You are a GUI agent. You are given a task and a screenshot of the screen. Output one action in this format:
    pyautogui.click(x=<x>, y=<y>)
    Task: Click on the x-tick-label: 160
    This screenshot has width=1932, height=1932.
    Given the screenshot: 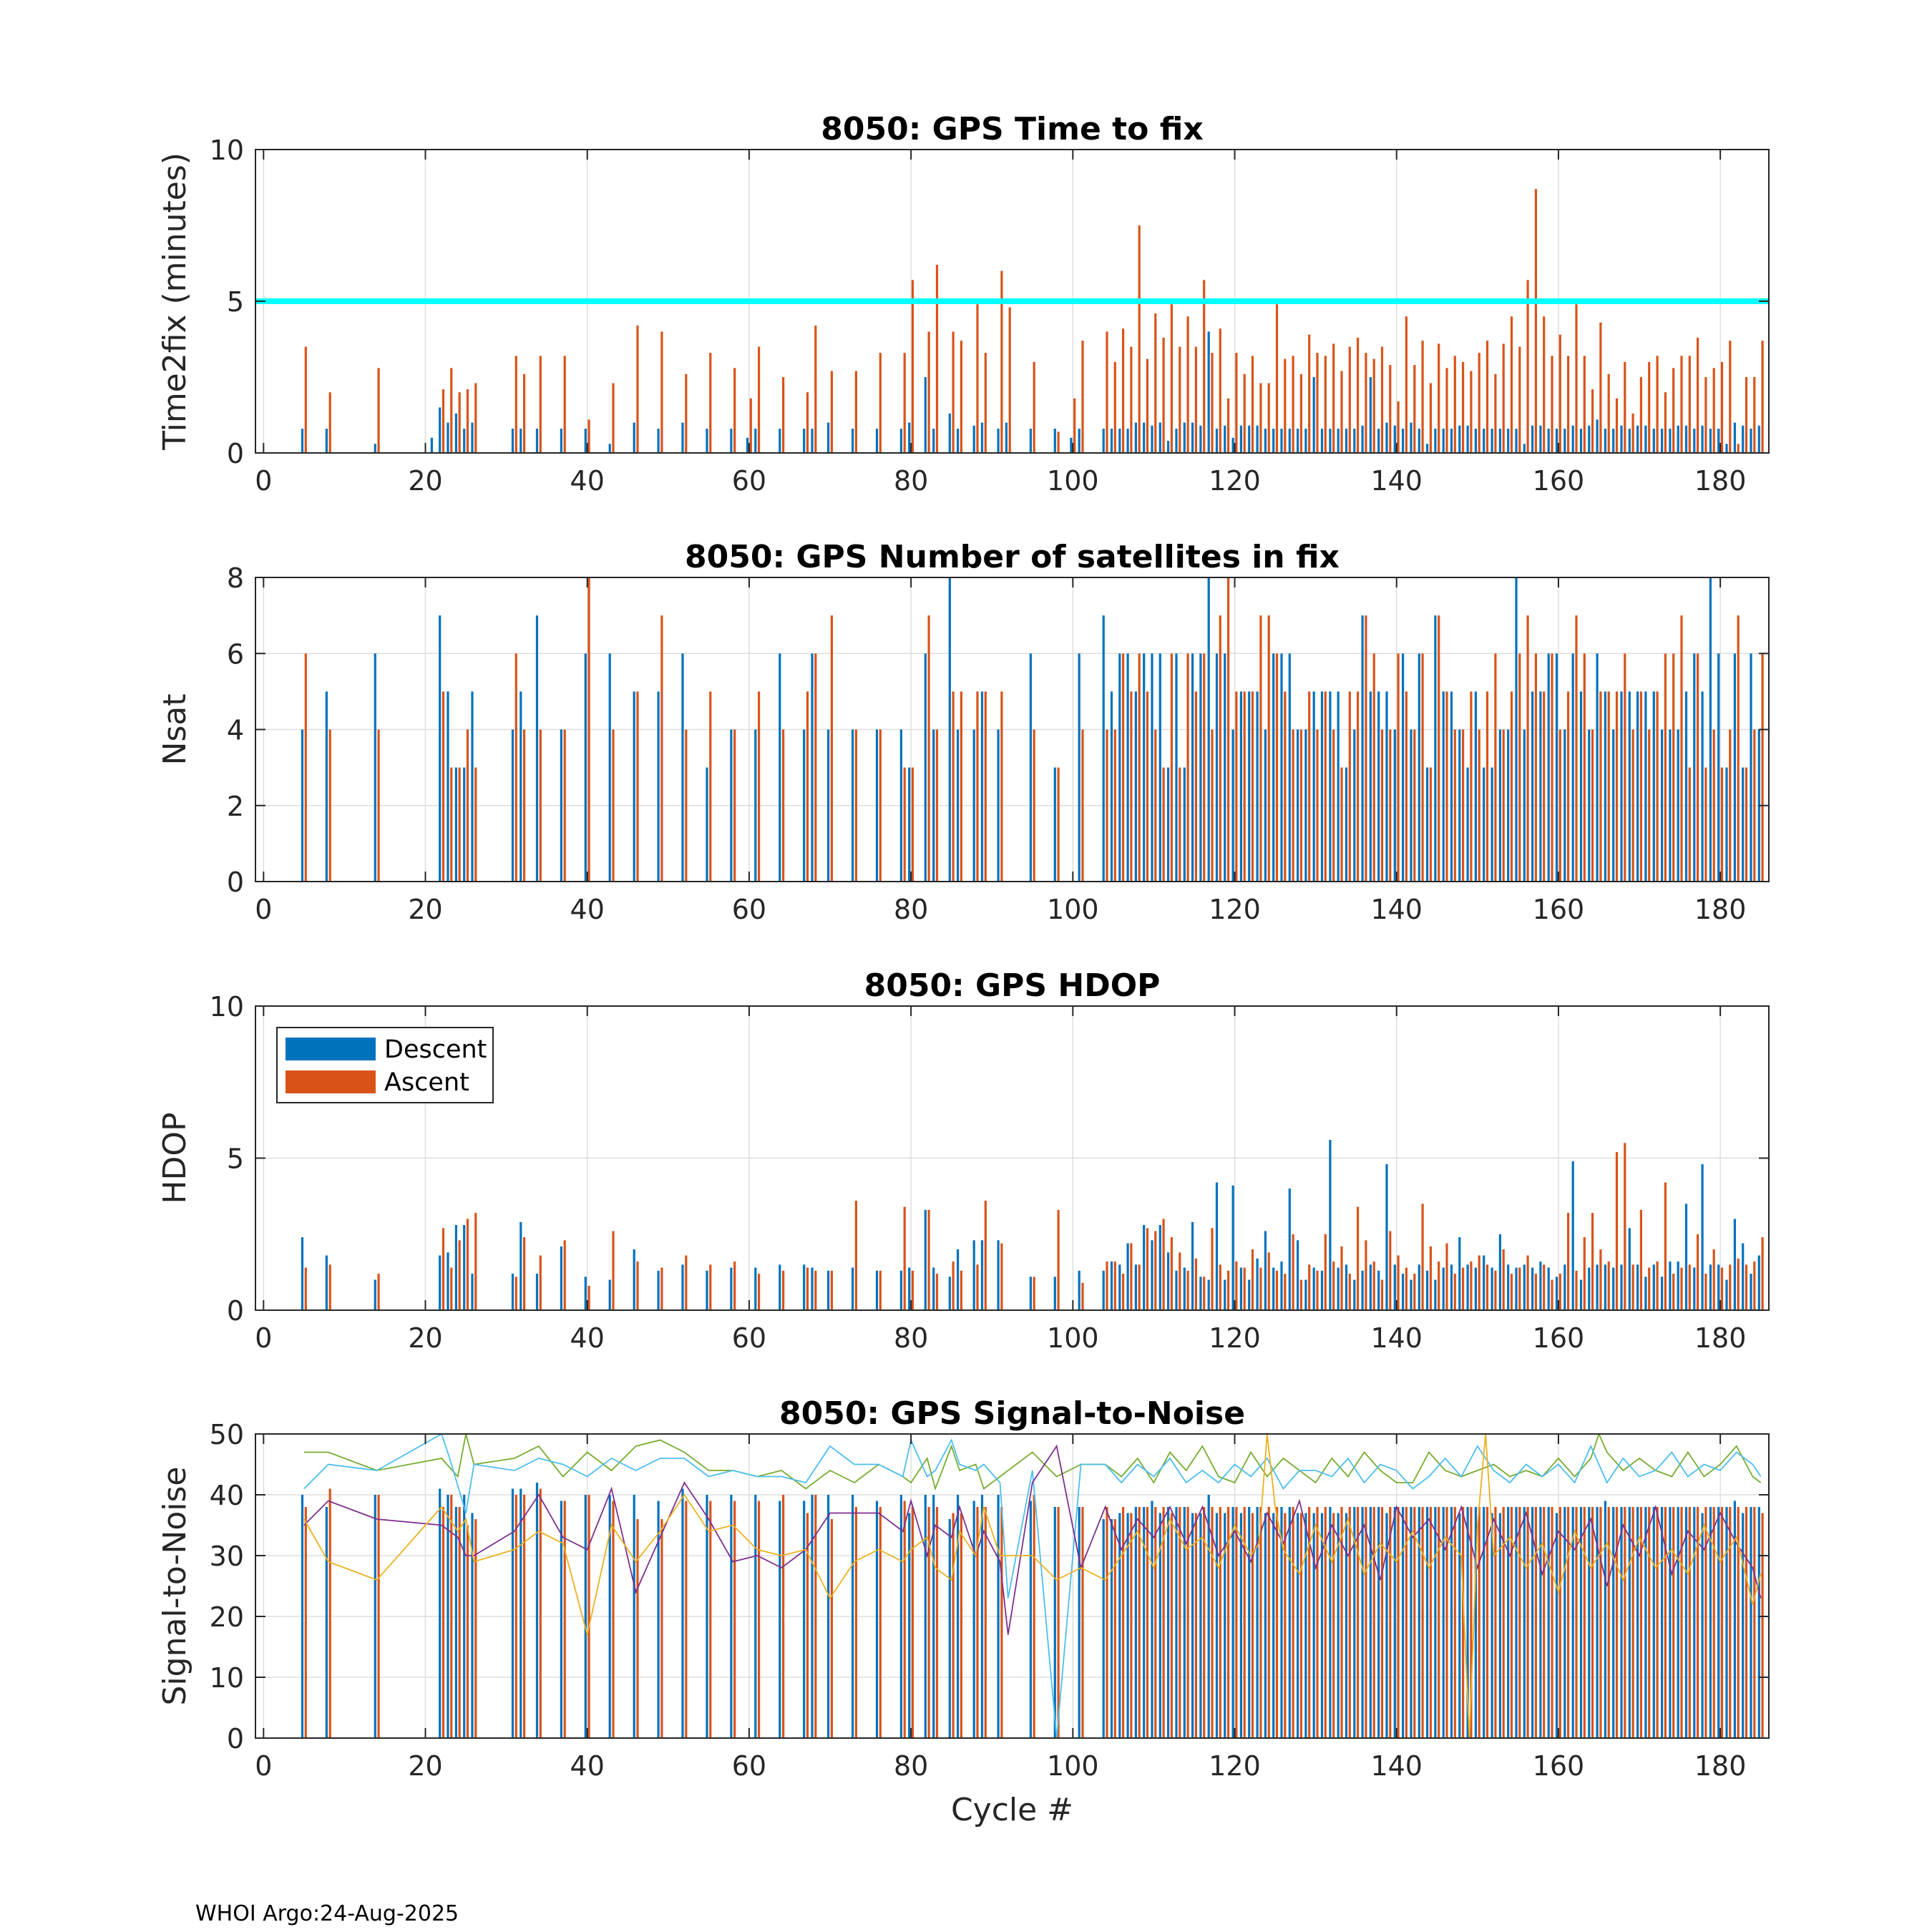 What is the action you would take?
    pyautogui.click(x=1559, y=909)
    